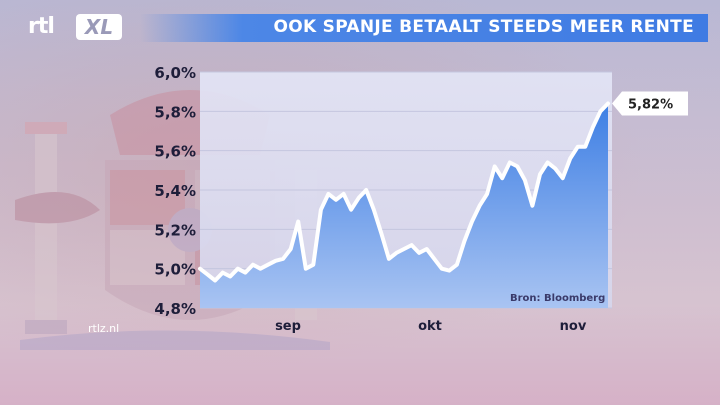 Image resolution: width=720 pixels, height=405 pixels. What do you see at coordinates (175, 152) in the screenshot?
I see `y-tick-label: 5,6%` at bounding box center [175, 152].